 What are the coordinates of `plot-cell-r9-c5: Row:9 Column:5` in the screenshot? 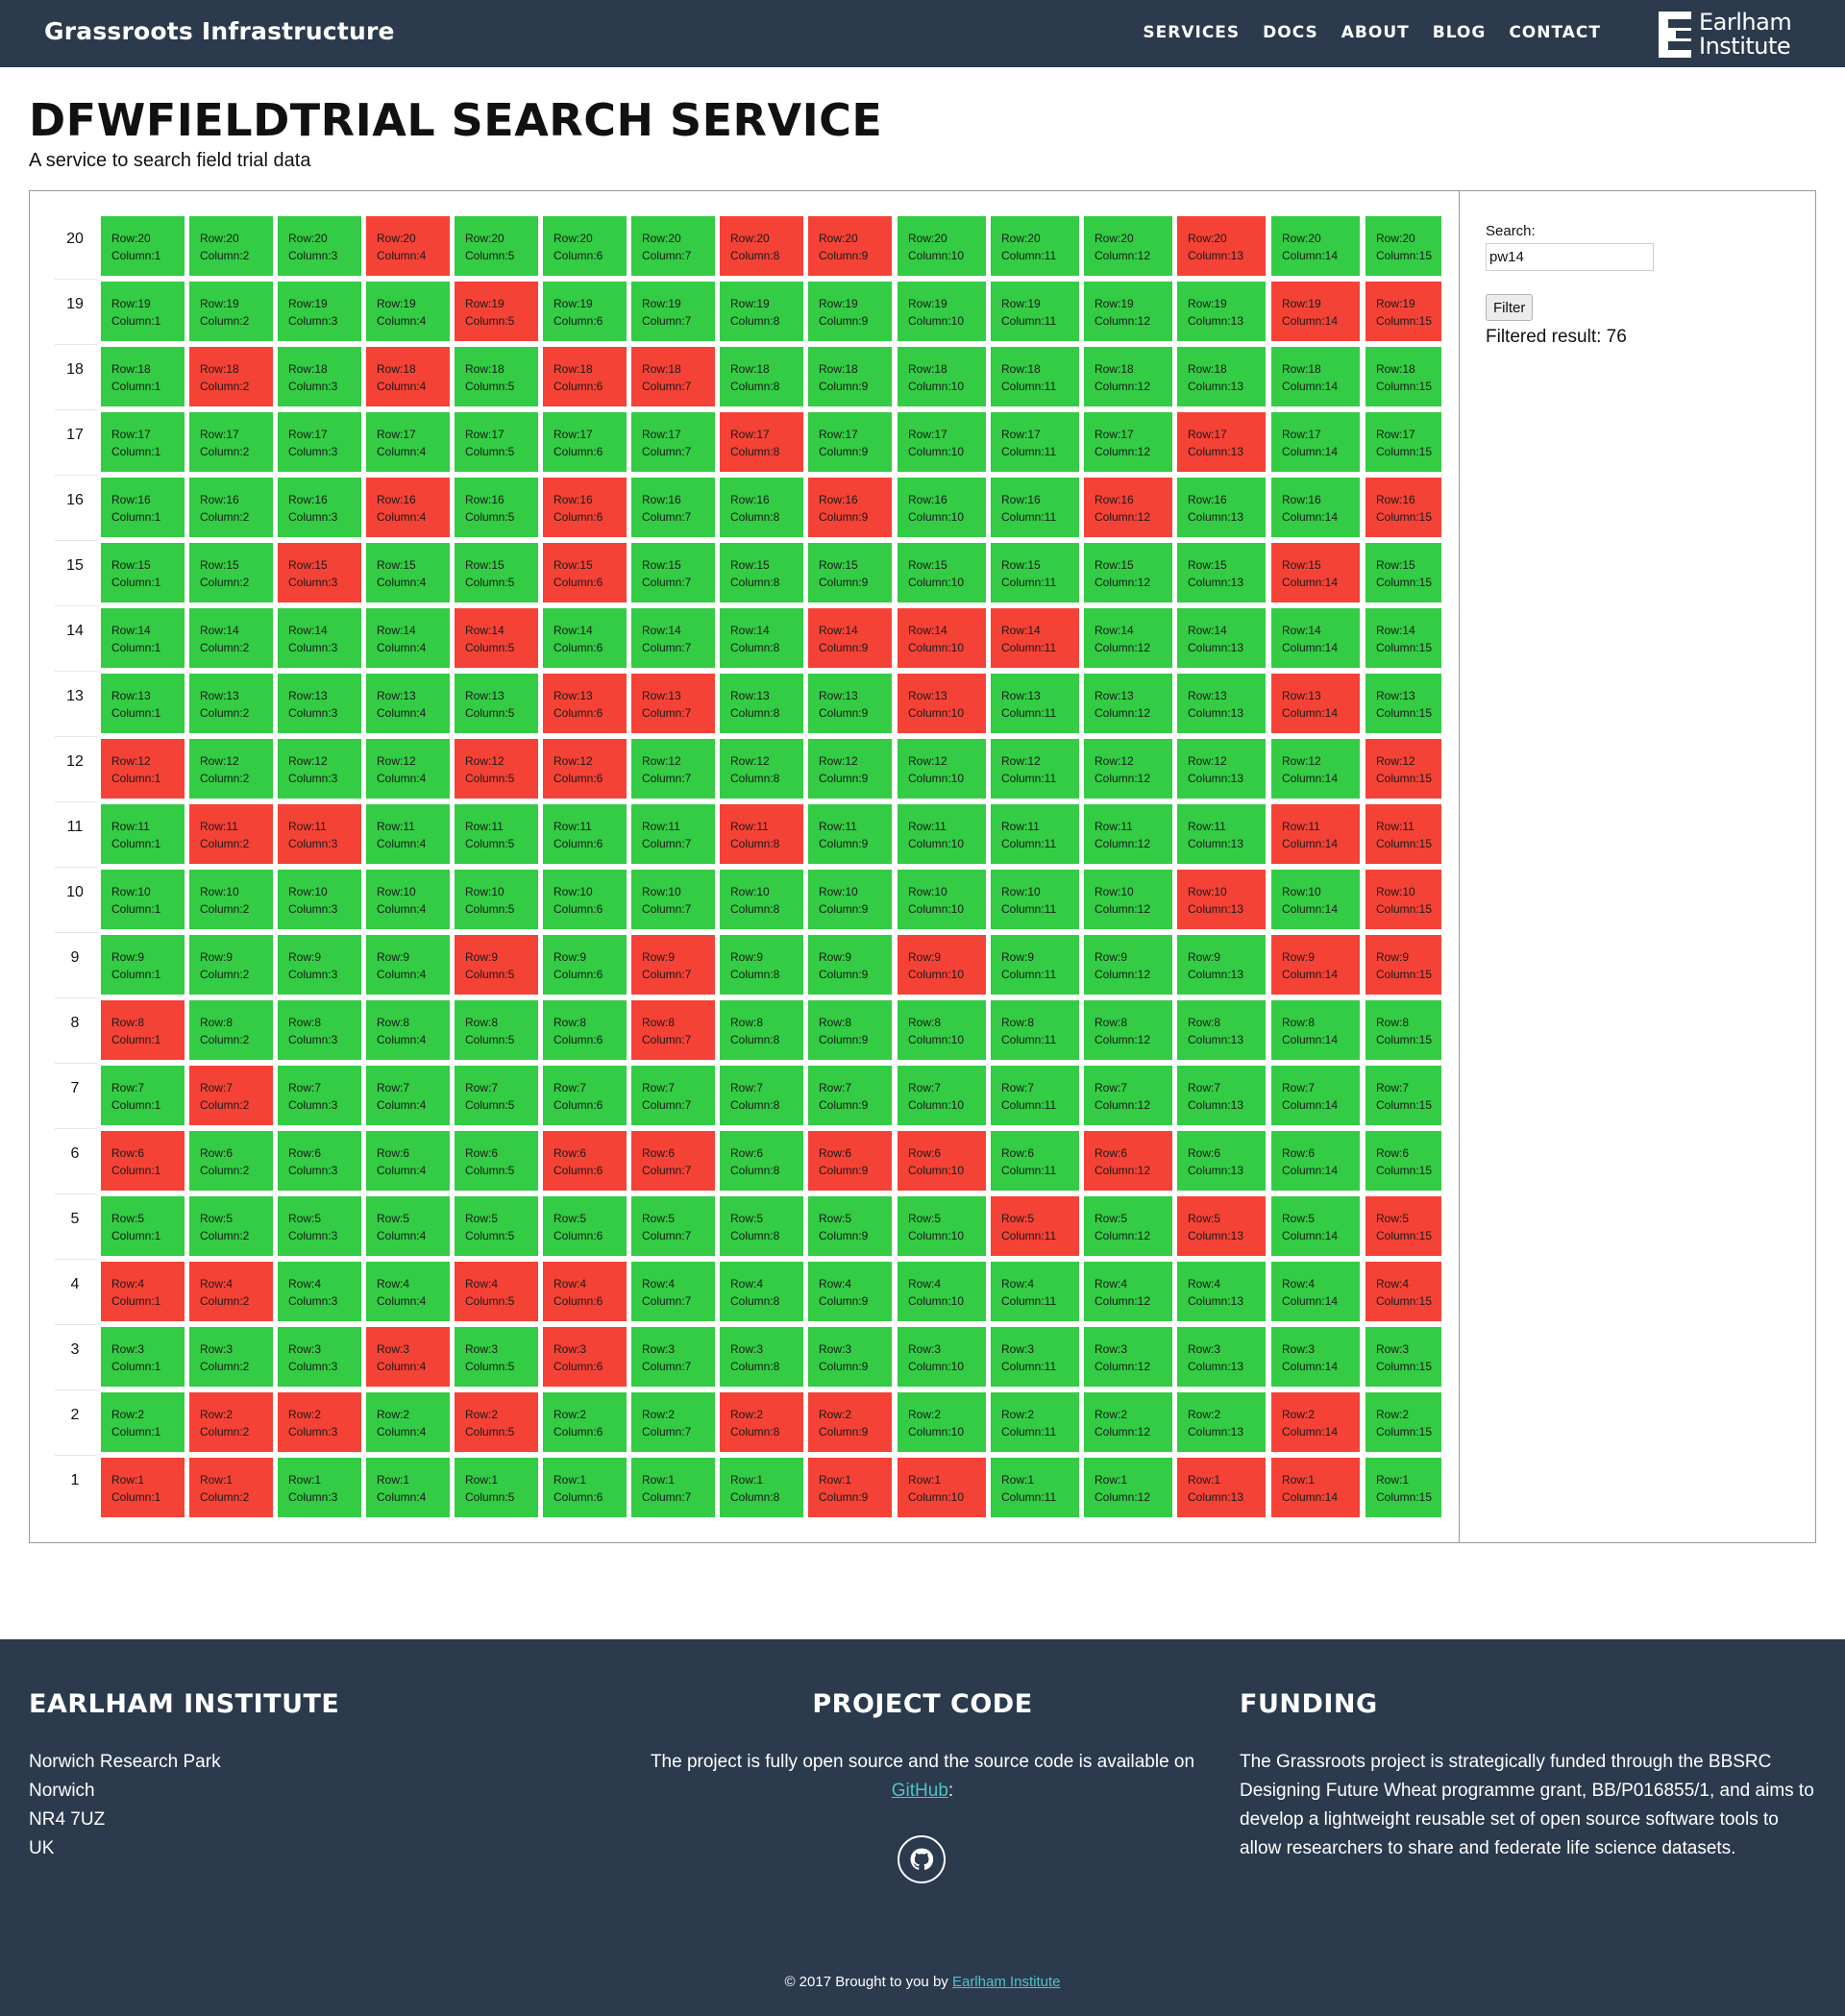 It's located at (497, 965).